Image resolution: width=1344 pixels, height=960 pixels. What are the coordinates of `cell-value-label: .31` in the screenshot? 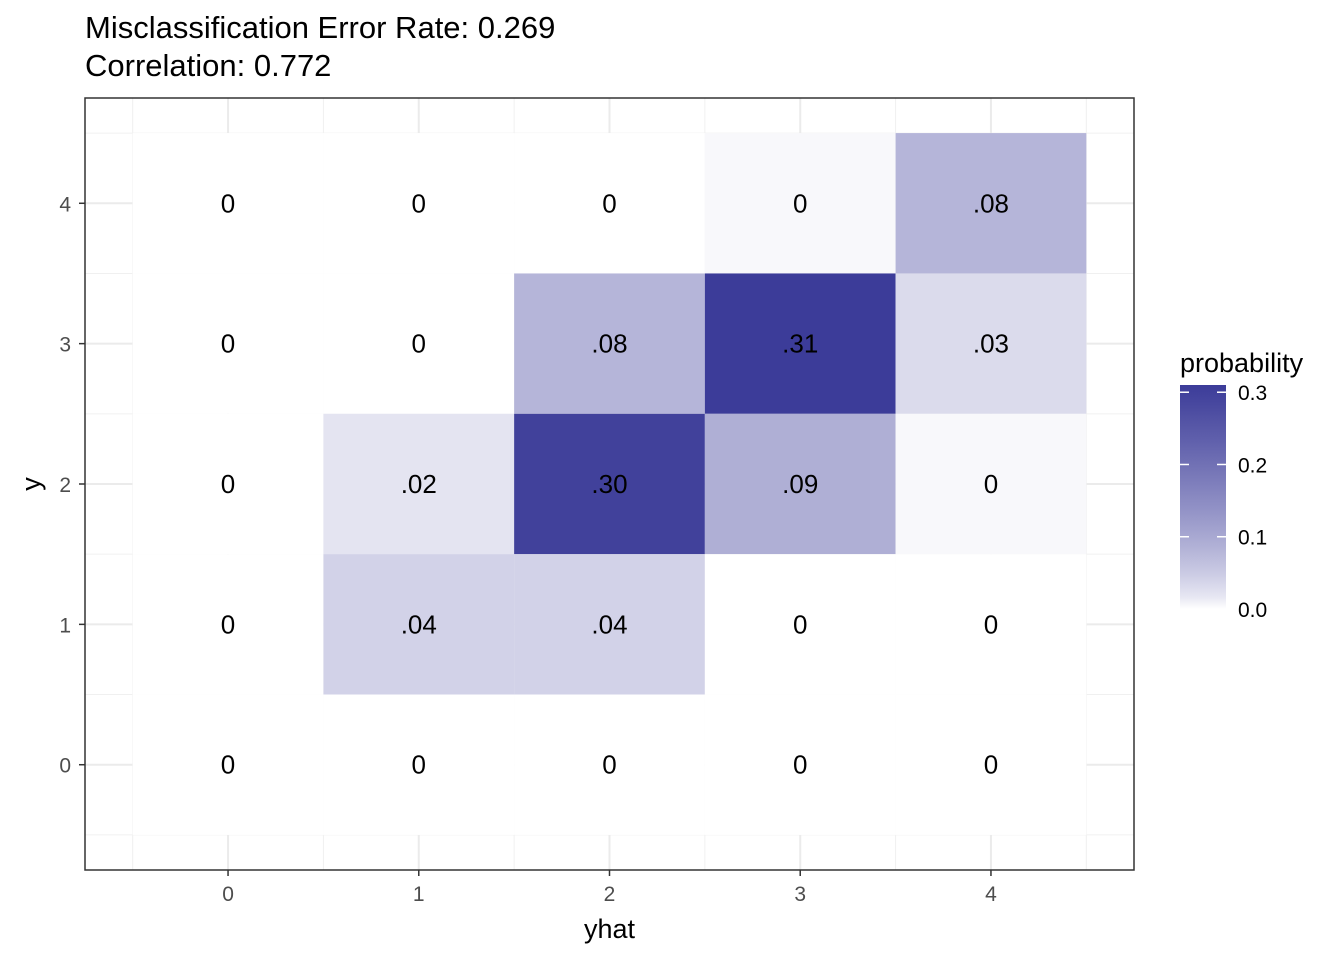 It's located at (800, 344).